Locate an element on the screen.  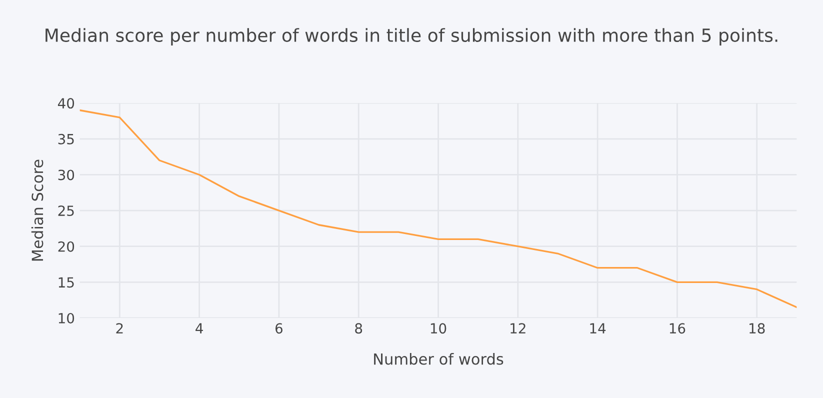
y-tick-label: 20 is located at coordinates (66, 246).